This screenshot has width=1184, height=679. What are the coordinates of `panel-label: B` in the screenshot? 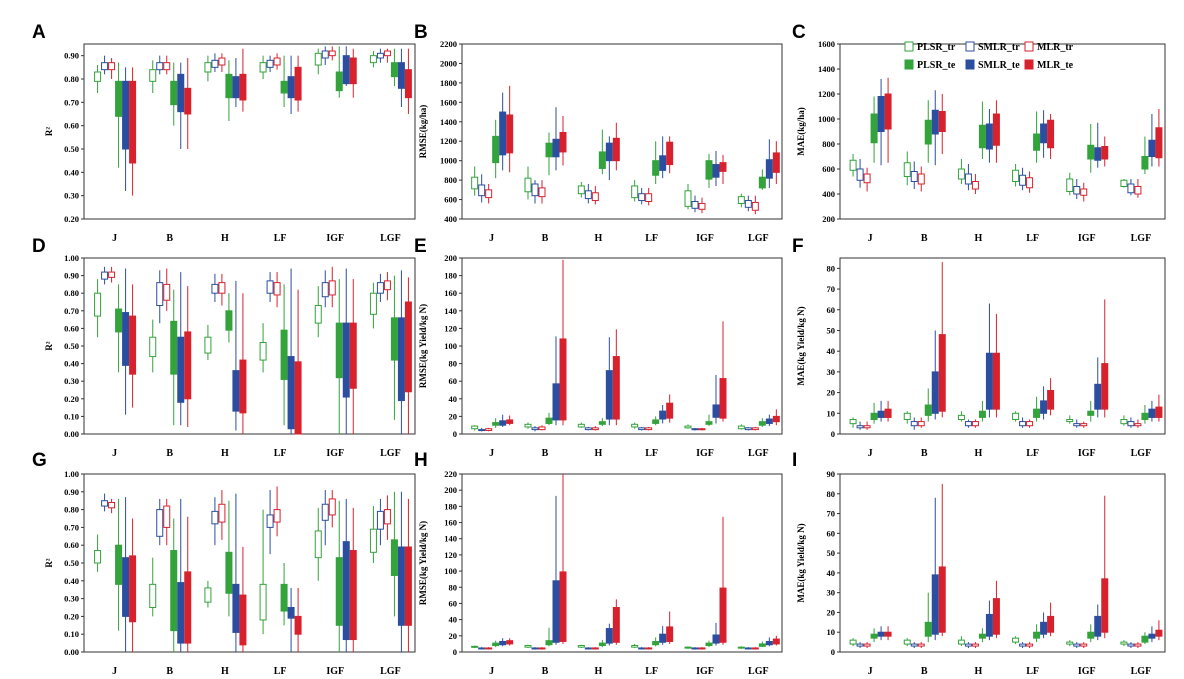 It's located at (421, 32).